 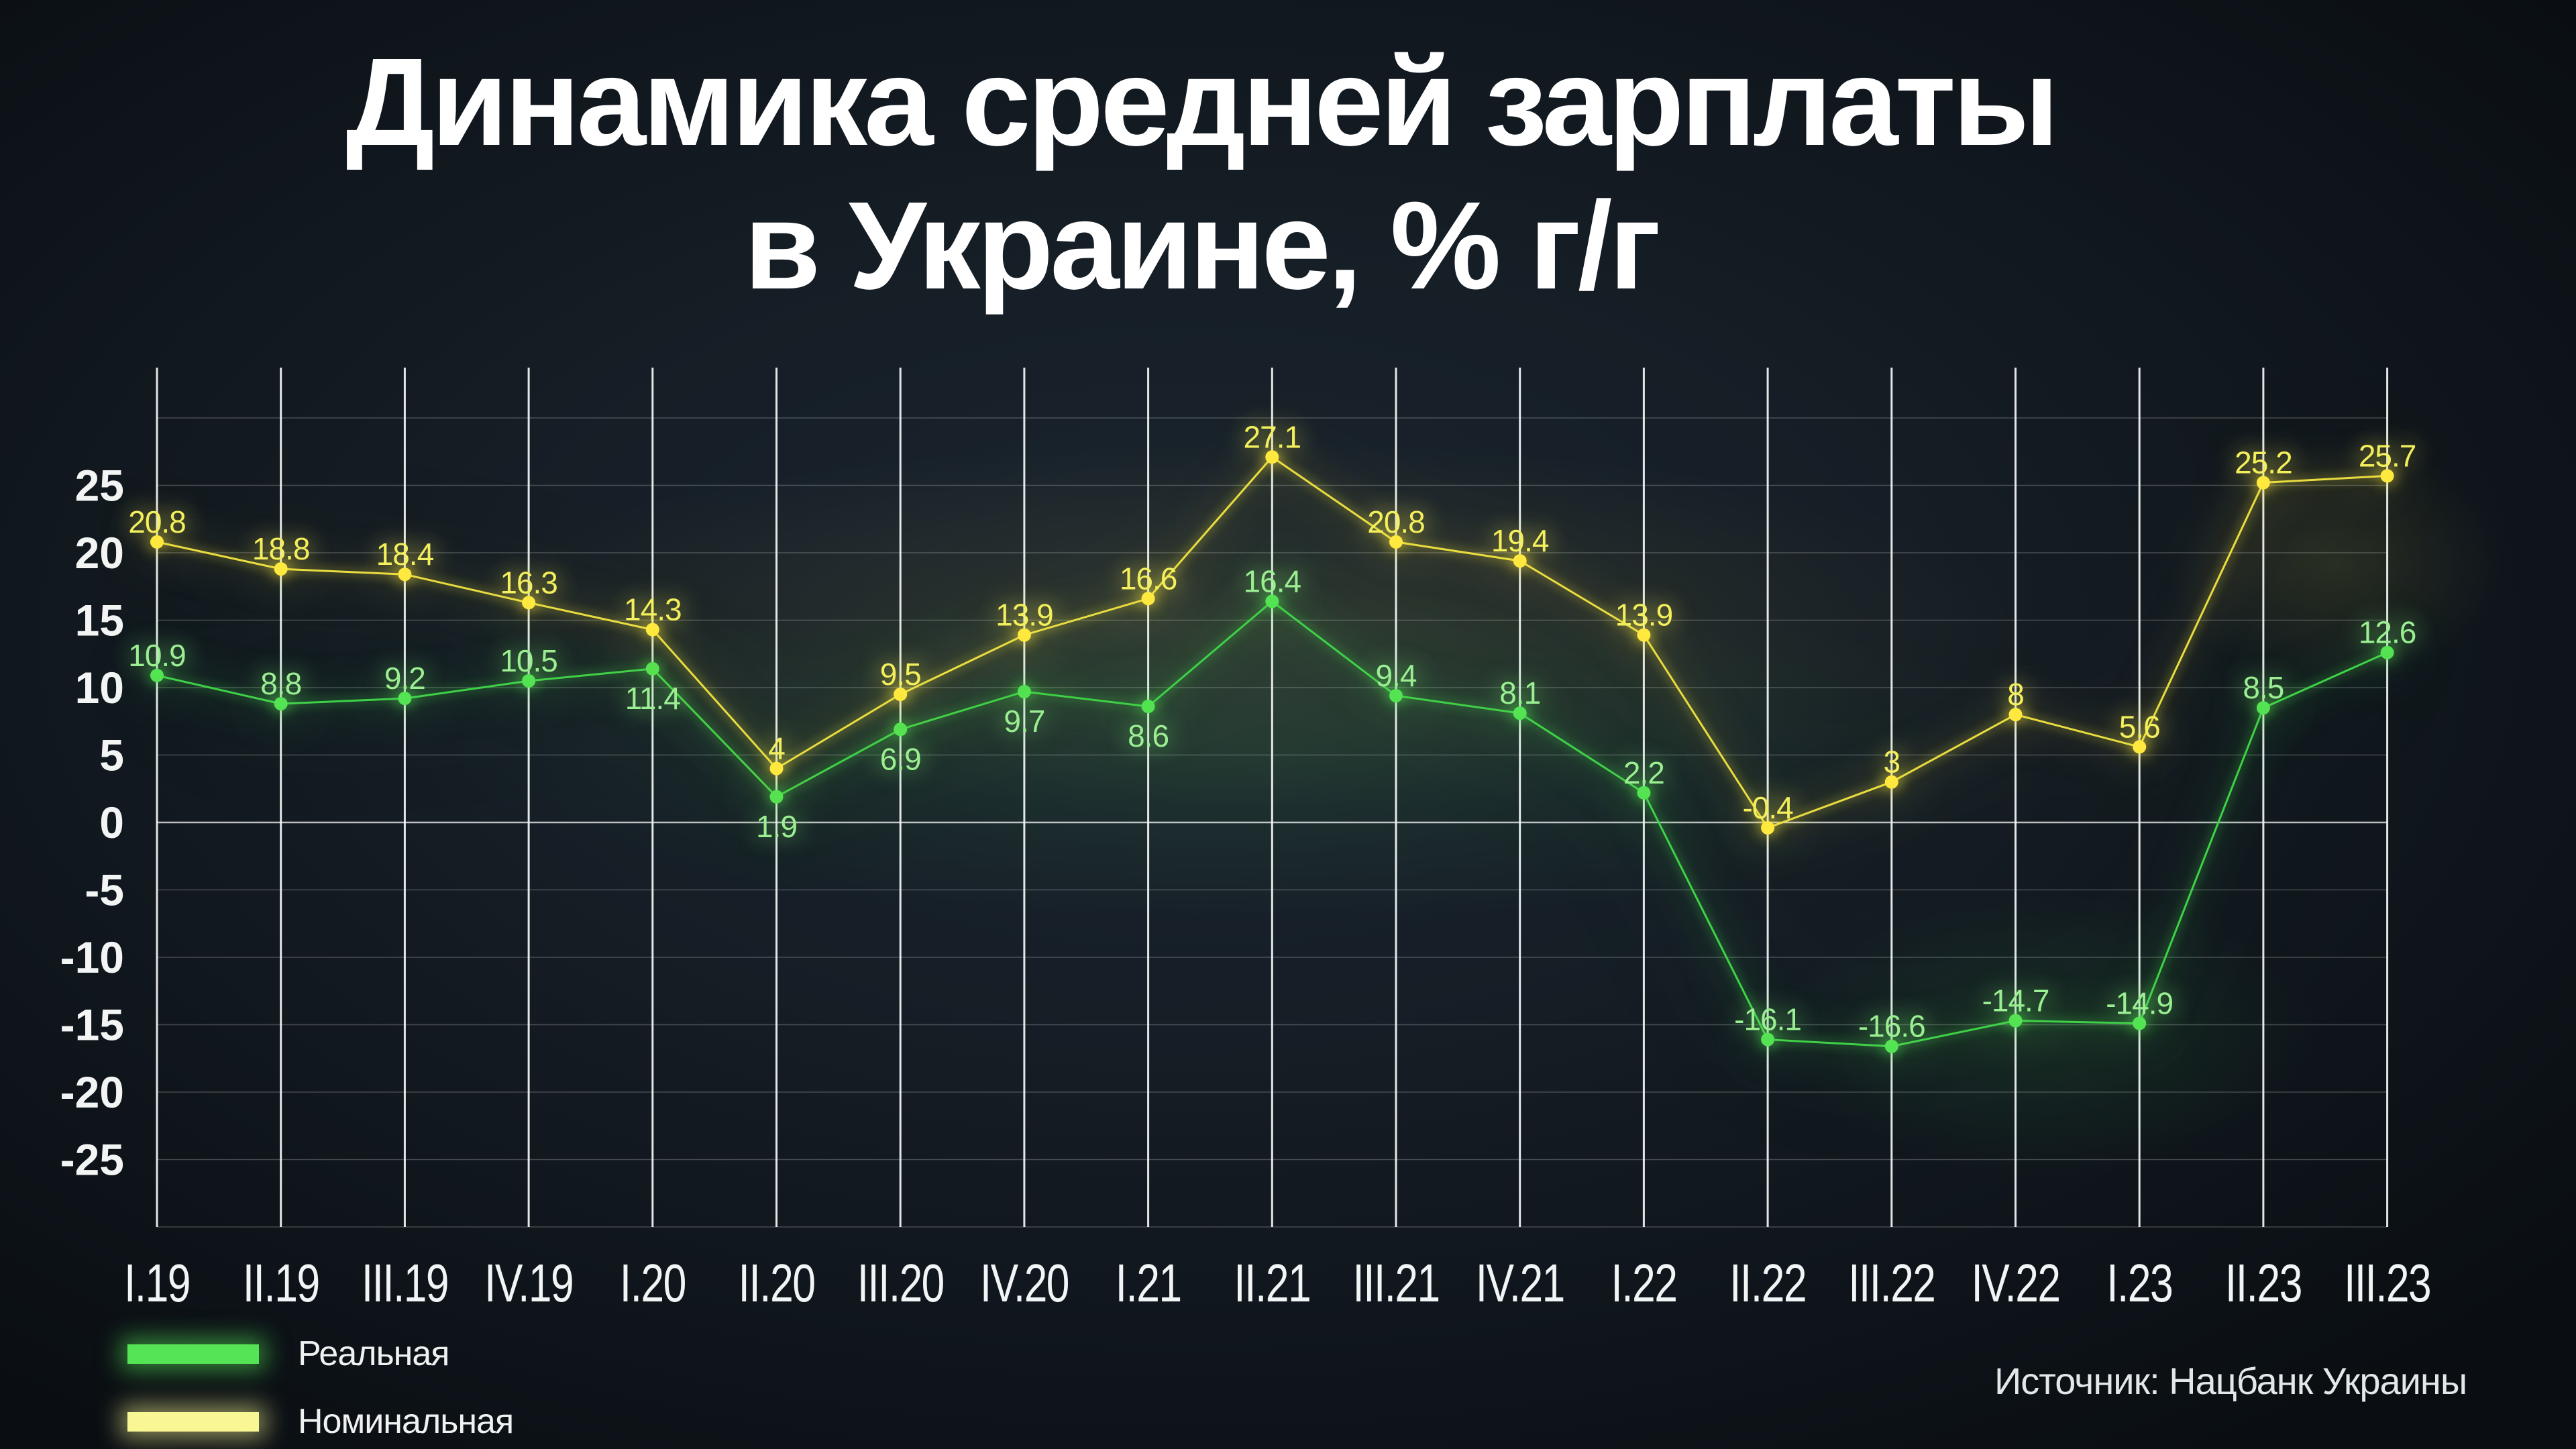 I want to click on data-label-real: -14.7, so click(x=2015, y=1000).